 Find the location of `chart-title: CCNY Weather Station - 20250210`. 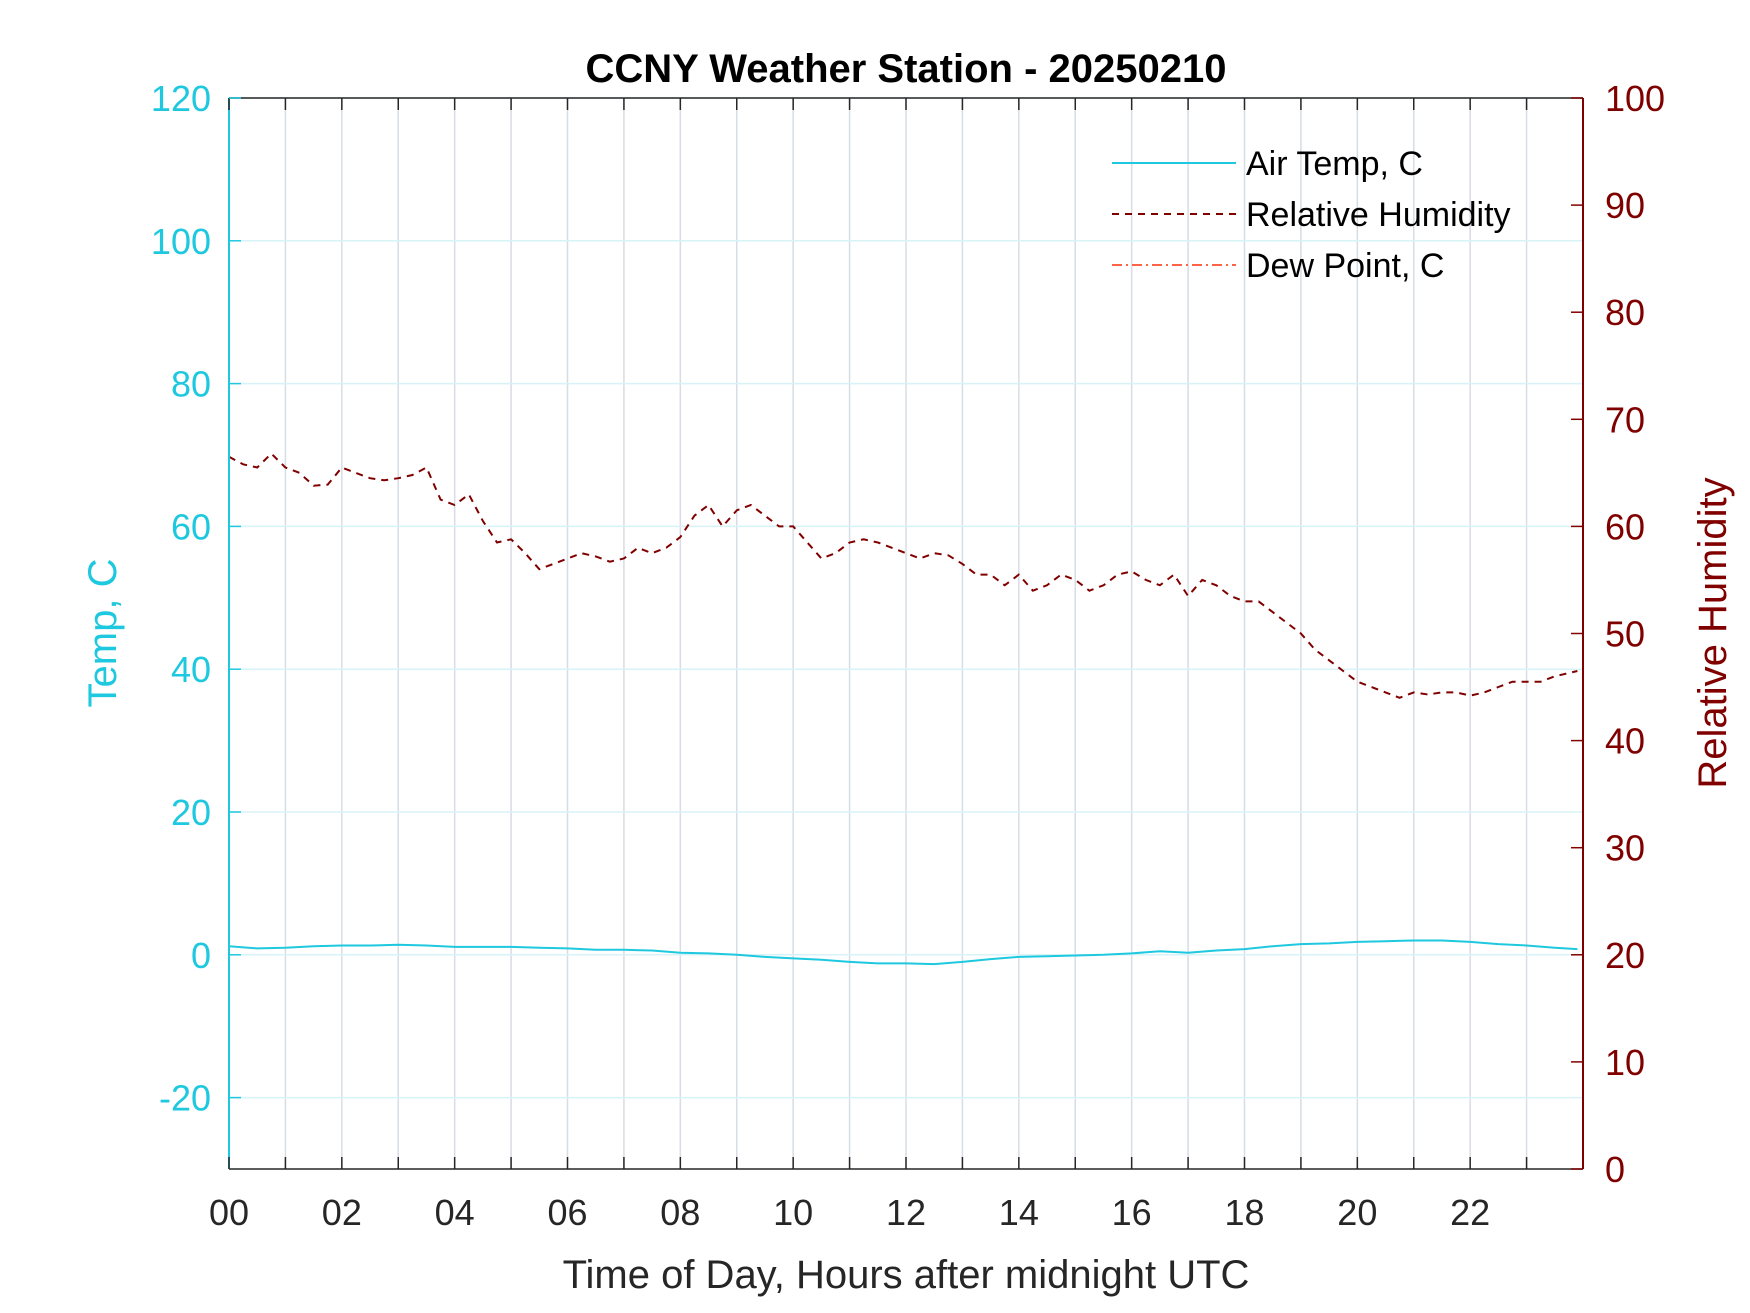

chart-title: CCNY Weather Station - 20250210 is located at coordinates (906, 69).